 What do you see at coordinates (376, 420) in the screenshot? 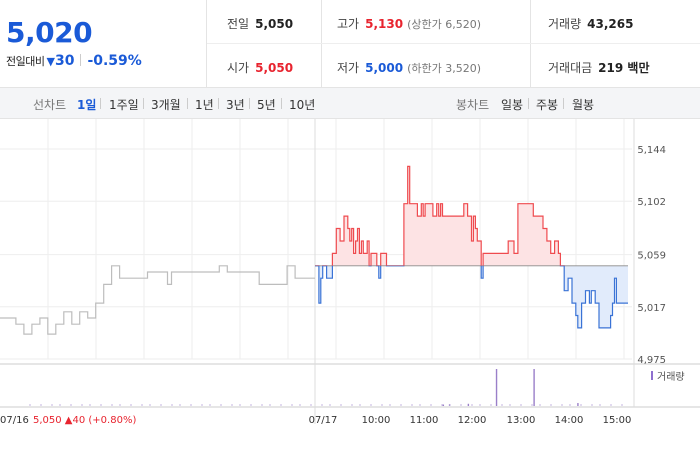
I see `x-tick-label: 10:00` at bounding box center [376, 420].